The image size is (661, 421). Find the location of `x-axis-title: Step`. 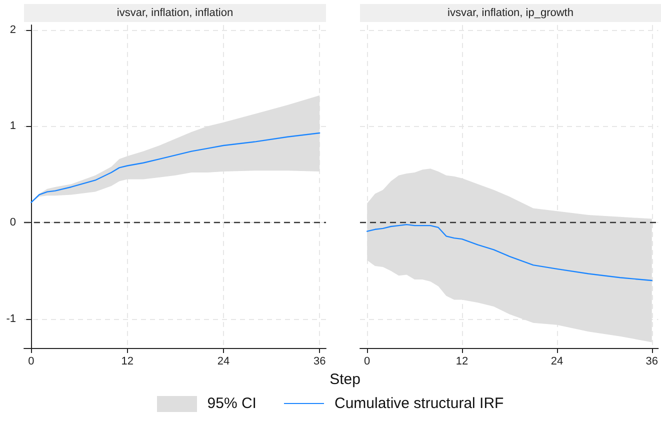

x-axis-title: Step is located at coordinates (345, 379).